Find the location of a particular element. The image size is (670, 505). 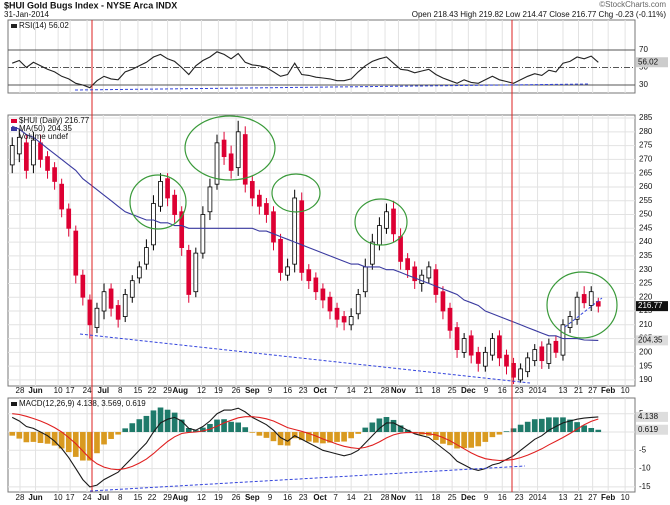

x-tick-label: Feb is located at coordinates (608, 390).